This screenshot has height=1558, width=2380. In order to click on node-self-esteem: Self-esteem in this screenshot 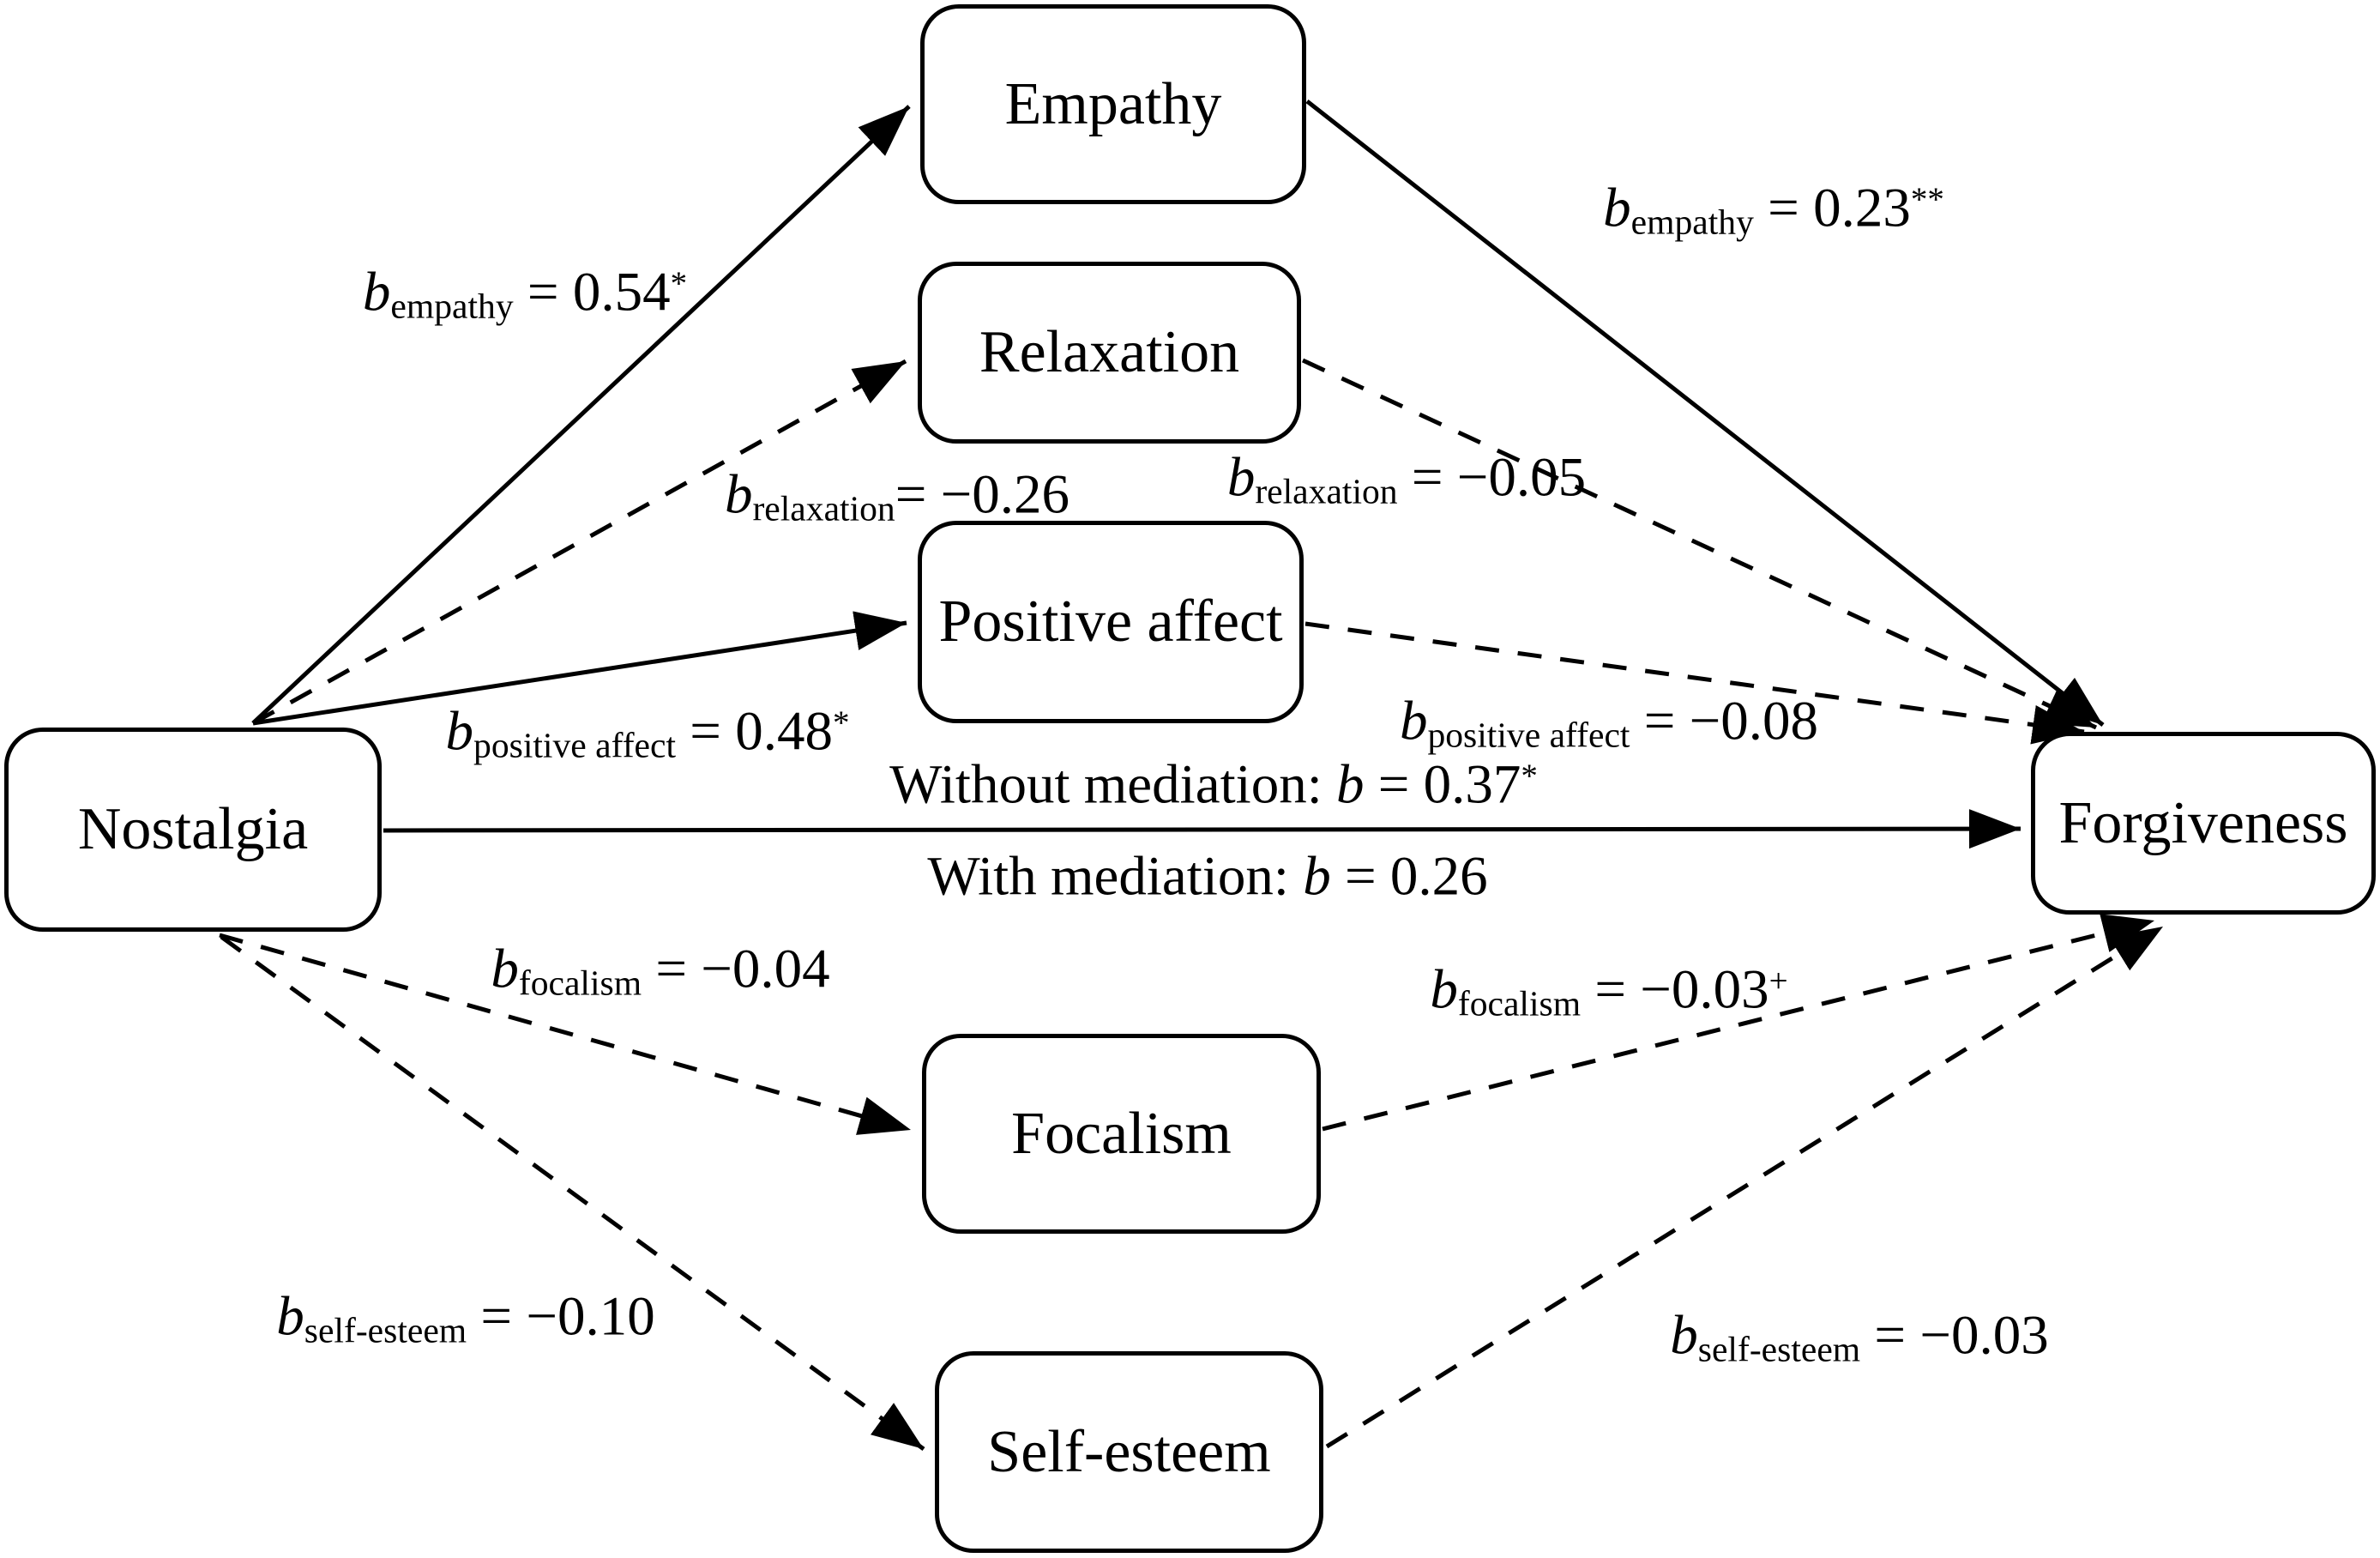, I will do `click(1129, 1452)`.